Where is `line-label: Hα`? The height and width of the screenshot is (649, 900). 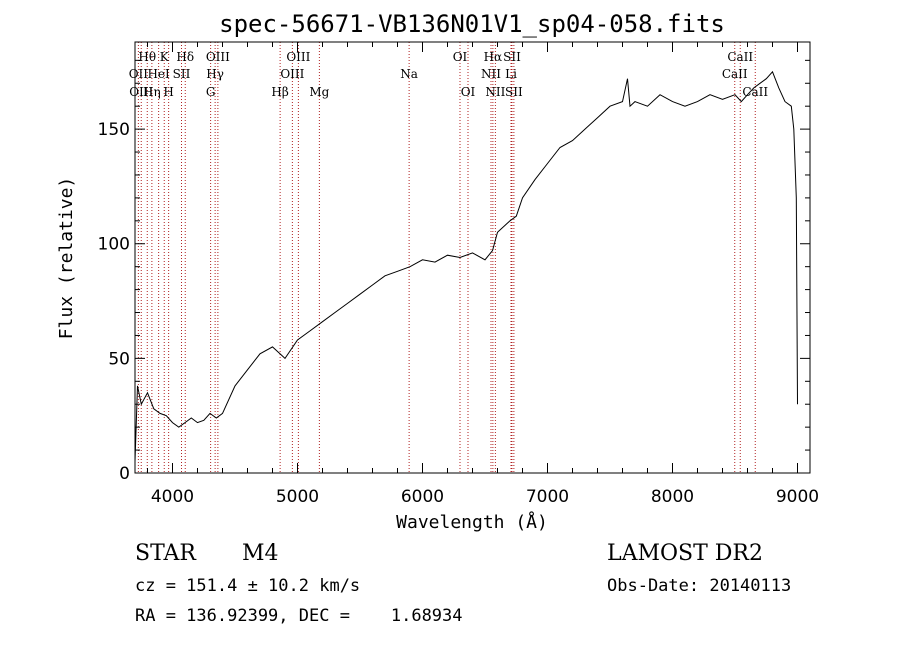 line-label: Hα is located at coordinates (493, 57).